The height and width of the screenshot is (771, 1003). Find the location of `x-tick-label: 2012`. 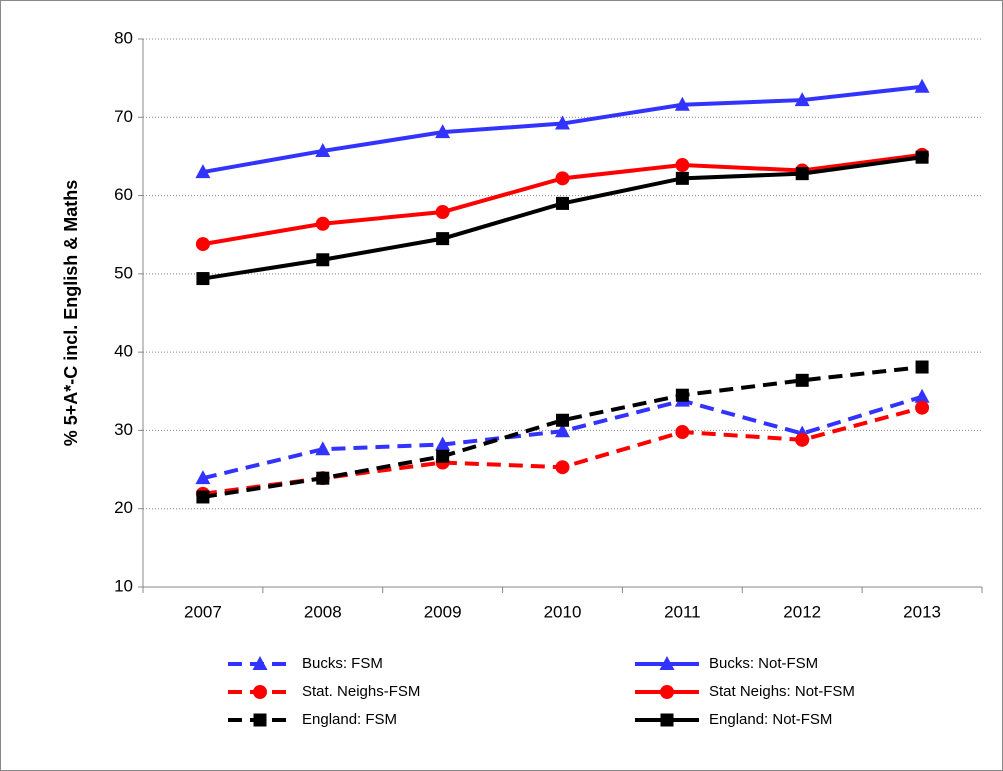

x-tick-label: 2012 is located at coordinates (802, 611).